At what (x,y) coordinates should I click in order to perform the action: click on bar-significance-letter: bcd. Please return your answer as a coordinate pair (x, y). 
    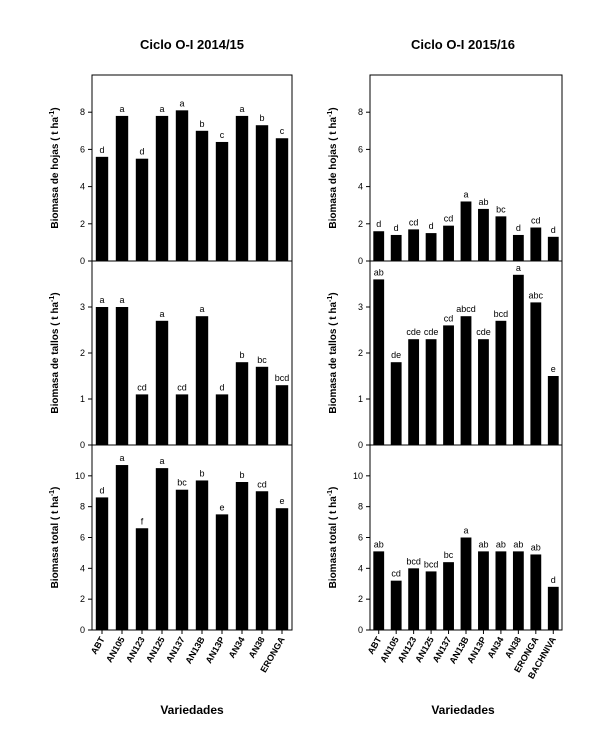
    Looking at the image, I should click on (431, 564).